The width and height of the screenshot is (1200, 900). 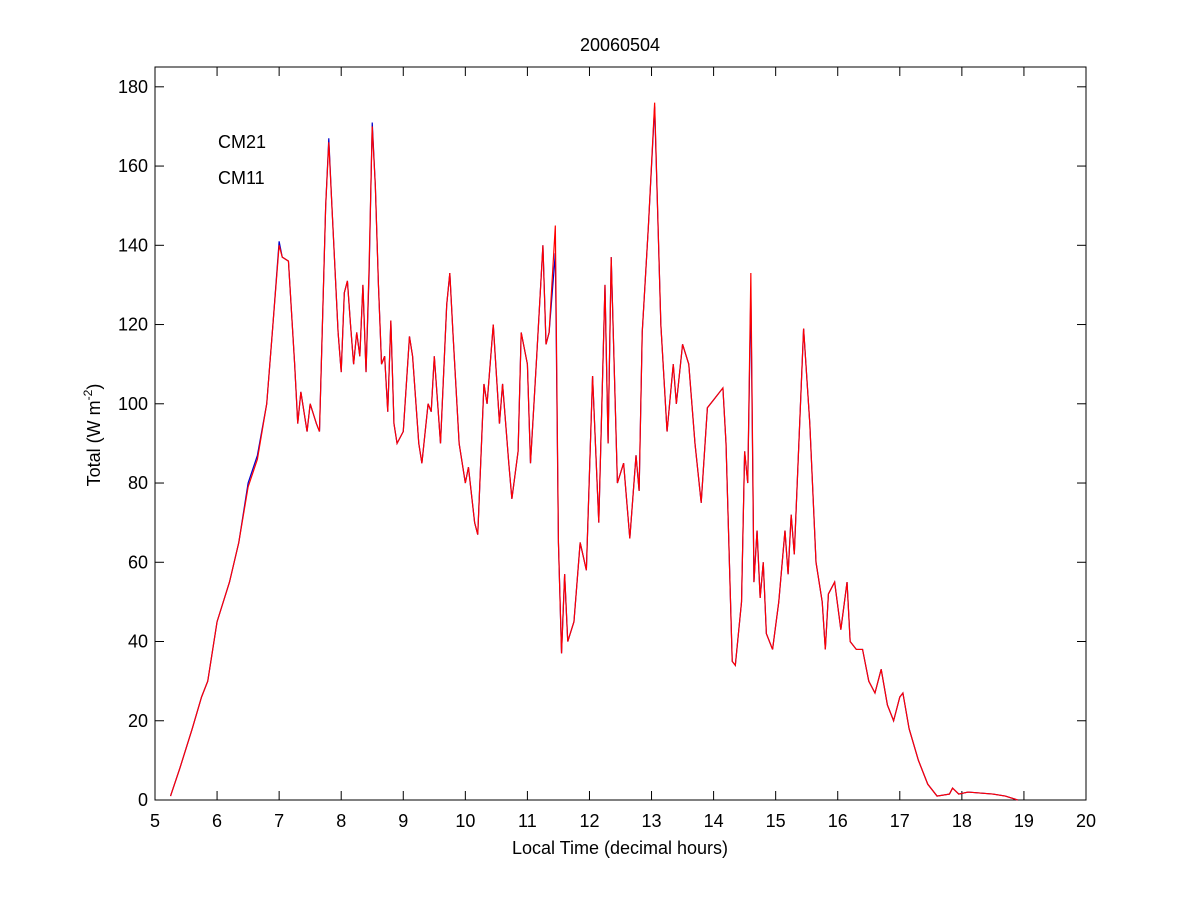 I want to click on y-axis-label: Total (W m-2), so click(x=92, y=435).